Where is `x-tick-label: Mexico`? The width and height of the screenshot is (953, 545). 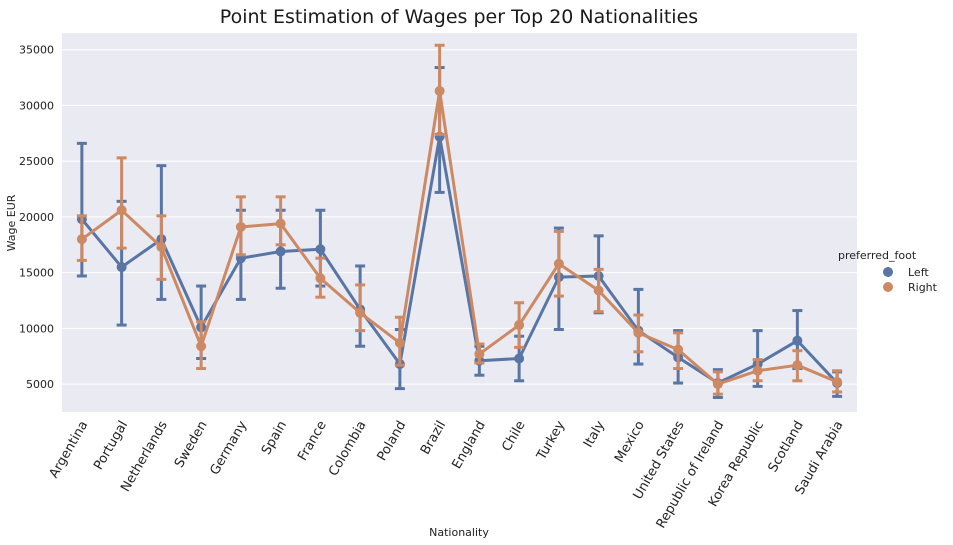
x-tick-label: Mexico is located at coordinates (630, 441).